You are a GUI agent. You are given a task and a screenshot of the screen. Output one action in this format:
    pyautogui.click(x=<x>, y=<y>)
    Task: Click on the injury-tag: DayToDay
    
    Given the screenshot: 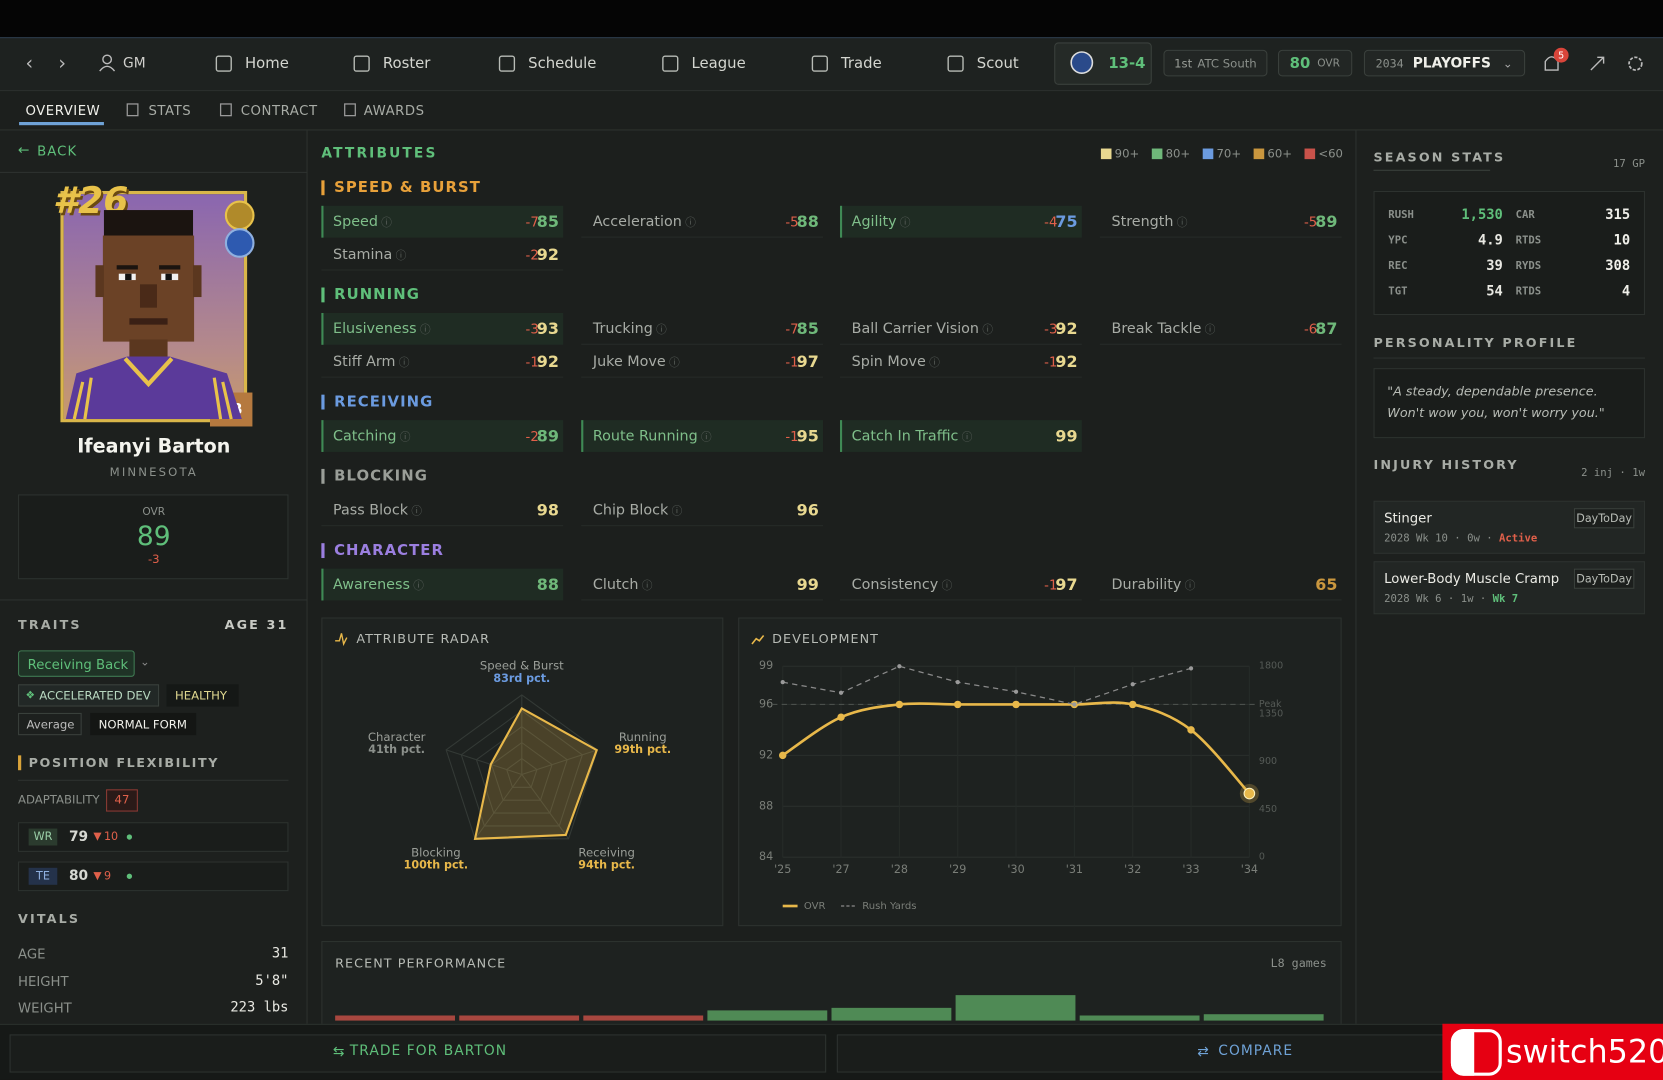 What is the action you would take?
    pyautogui.click(x=1604, y=579)
    